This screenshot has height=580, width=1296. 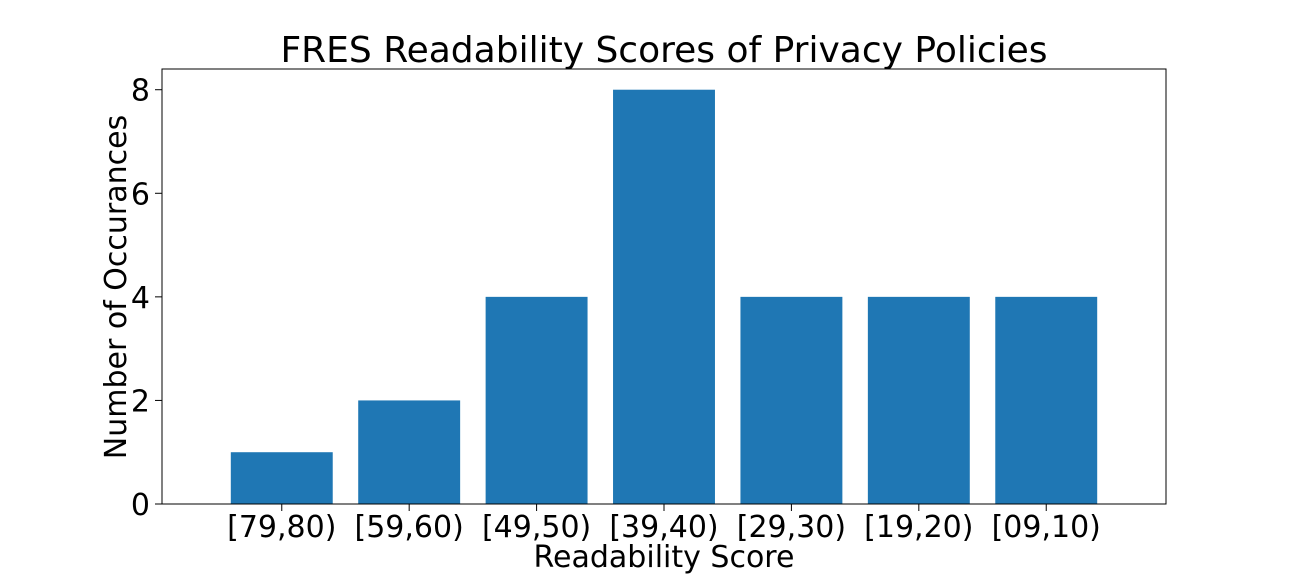 I want to click on y-tick-label-3: 6, so click(x=140, y=194).